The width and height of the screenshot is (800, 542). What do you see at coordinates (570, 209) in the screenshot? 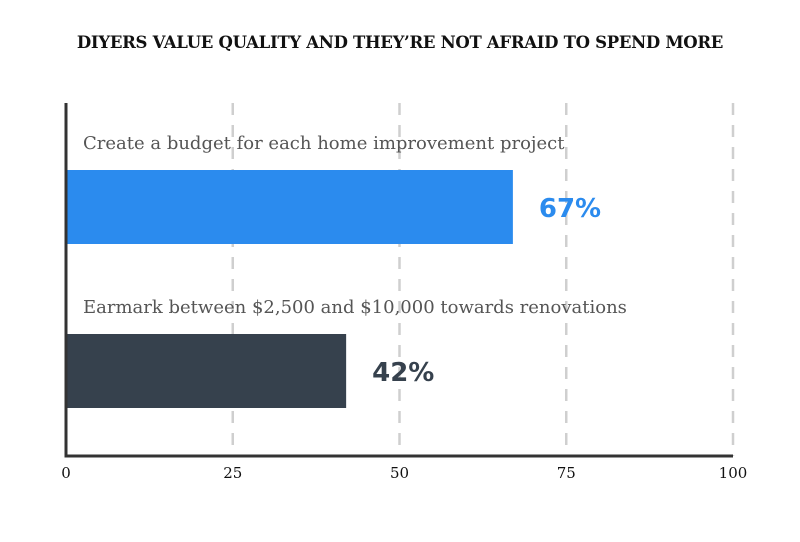
I see `value-label: 67%` at bounding box center [570, 209].